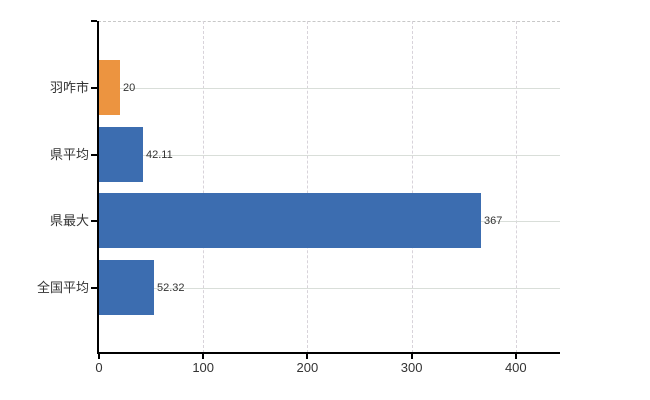 The width and height of the screenshot is (650, 400). What do you see at coordinates (94, 21) in the screenshot?
I see `y-axis-top-tick` at bounding box center [94, 21].